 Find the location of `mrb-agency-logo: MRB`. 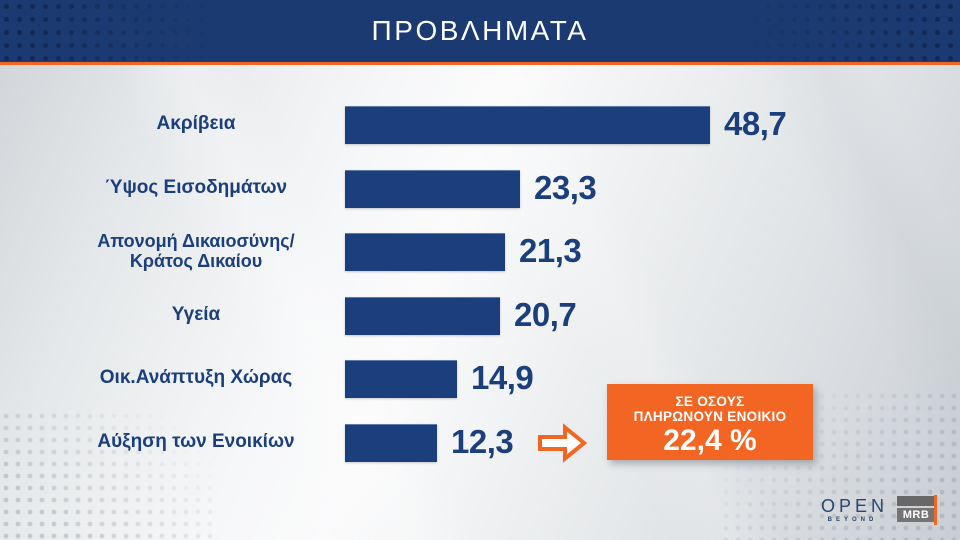

mrb-agency-logo: MRB is located at coordinates (916, 509).